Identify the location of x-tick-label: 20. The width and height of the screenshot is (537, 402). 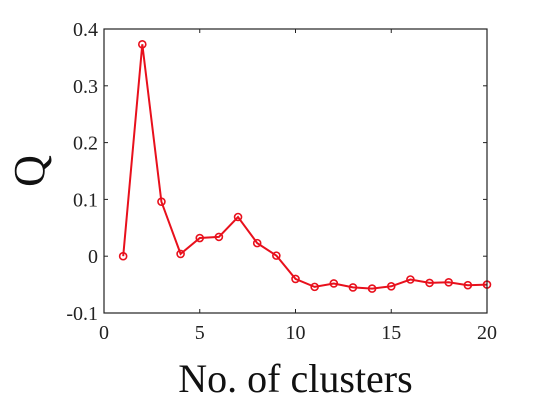
(487, 333).